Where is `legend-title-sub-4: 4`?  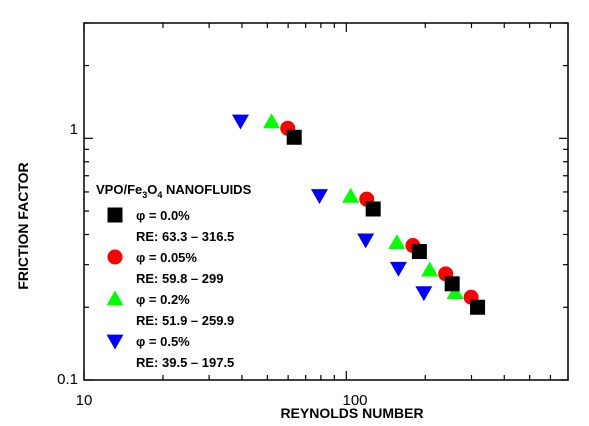 legend-title-sub-4: 4 is located at coordinates (159, 195).